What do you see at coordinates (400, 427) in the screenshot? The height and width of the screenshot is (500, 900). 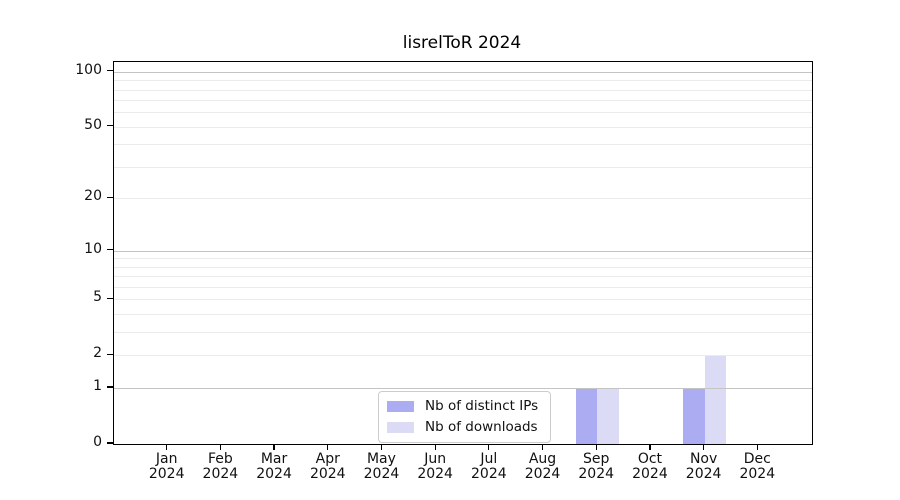 I see `legend-swatch-downloads` at bounding box center [400, 427].